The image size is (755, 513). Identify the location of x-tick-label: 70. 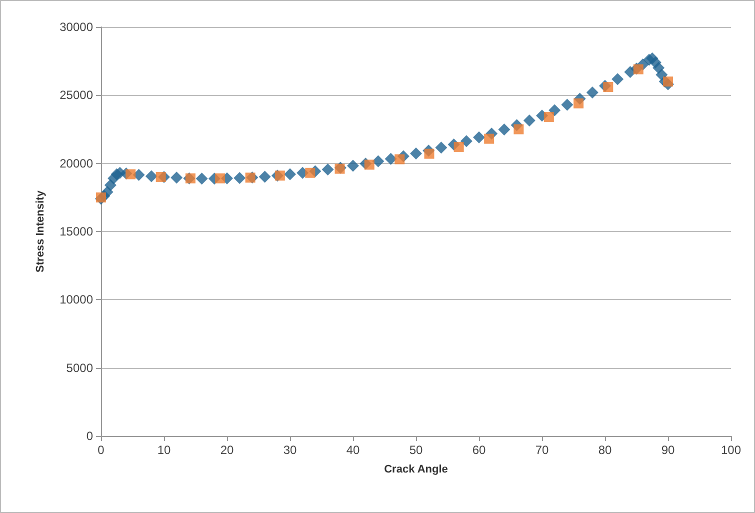
(542, 450).